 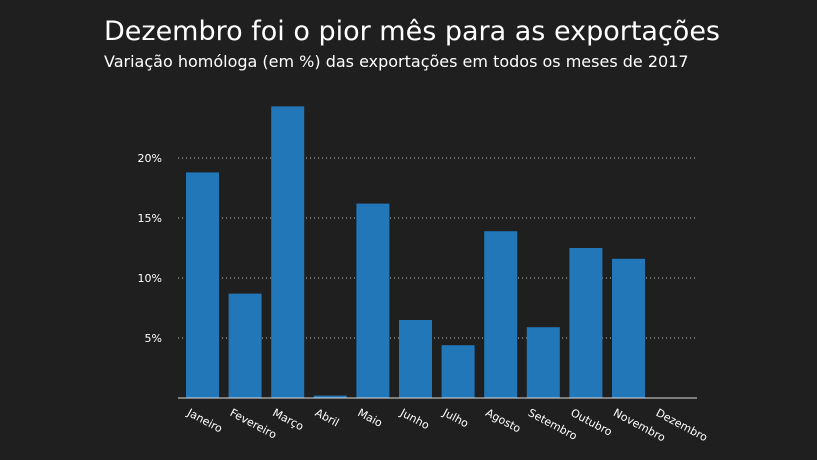 I want to click on x-tick-label: Fevereiro, so click(x=253, y=423).